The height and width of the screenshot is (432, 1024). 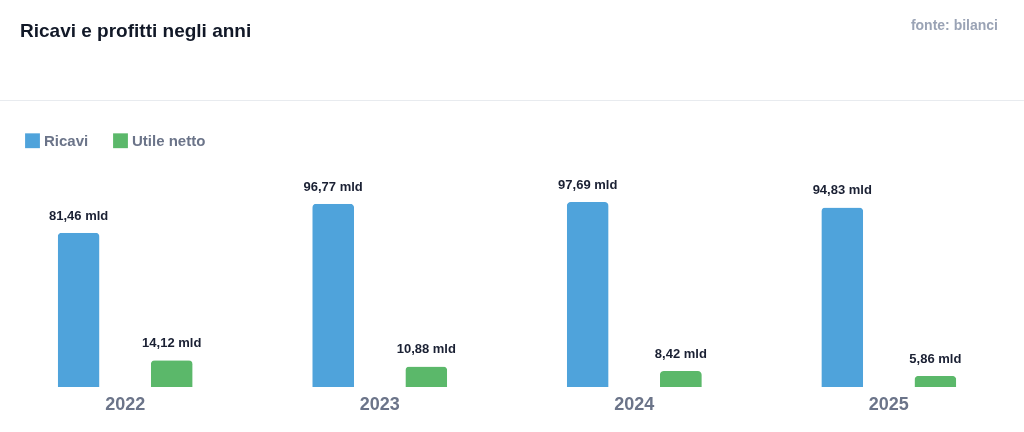 I want to click on data-label: 97,69 mld, so click(x=588, y=184).